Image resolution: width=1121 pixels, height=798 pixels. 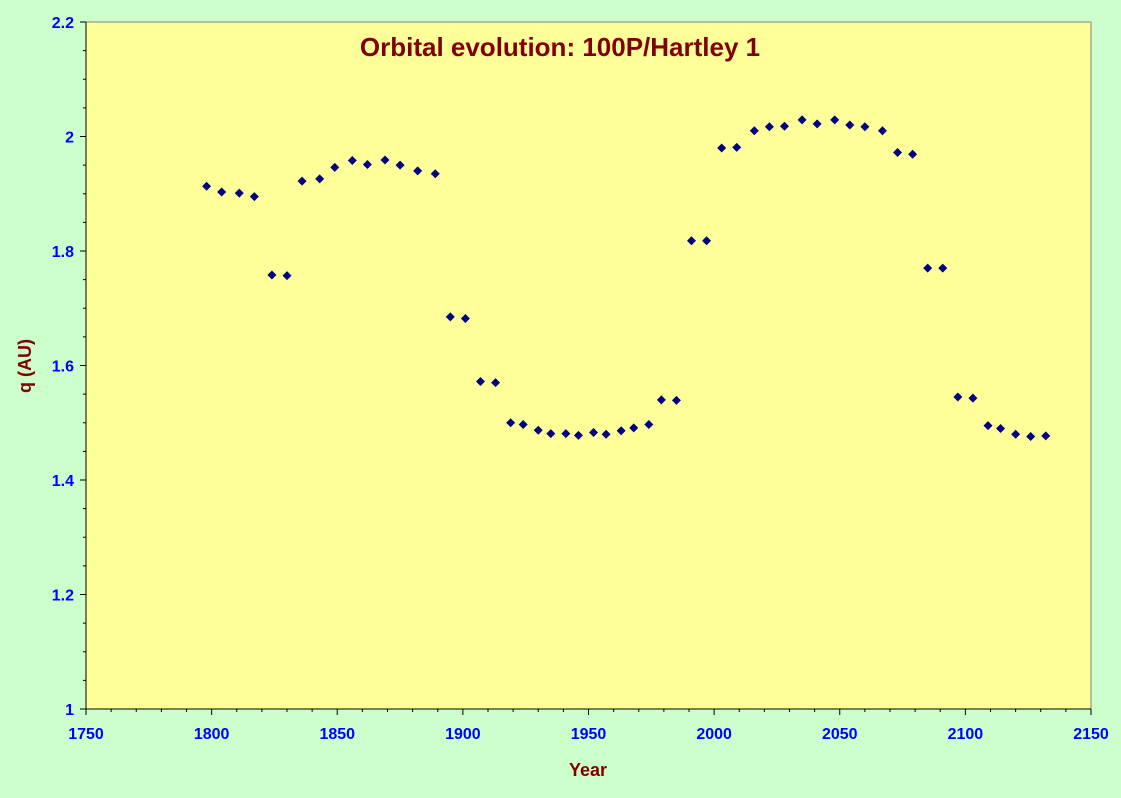 I want to click on x-tick-label: 2150, so click(x=1091, y=734).